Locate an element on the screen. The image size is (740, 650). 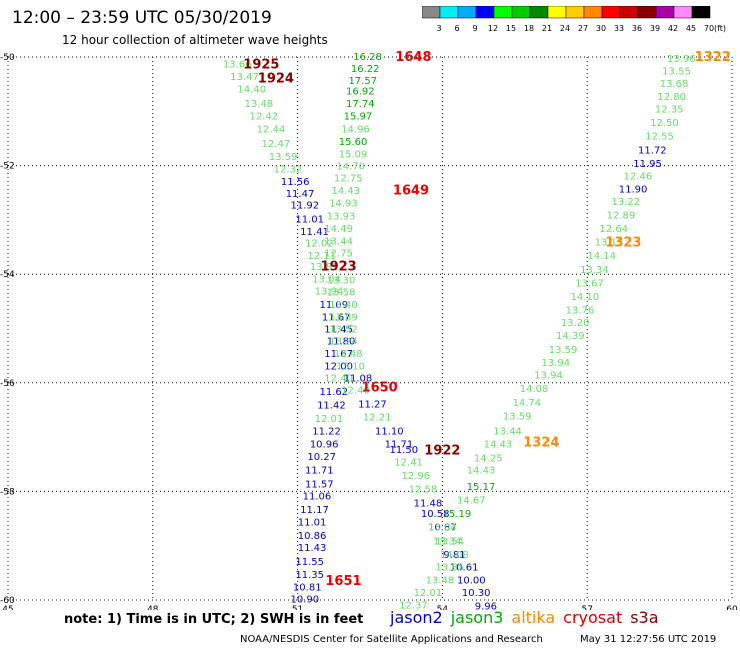
swh-point: 11.55 is located at coordinates (309, 562).